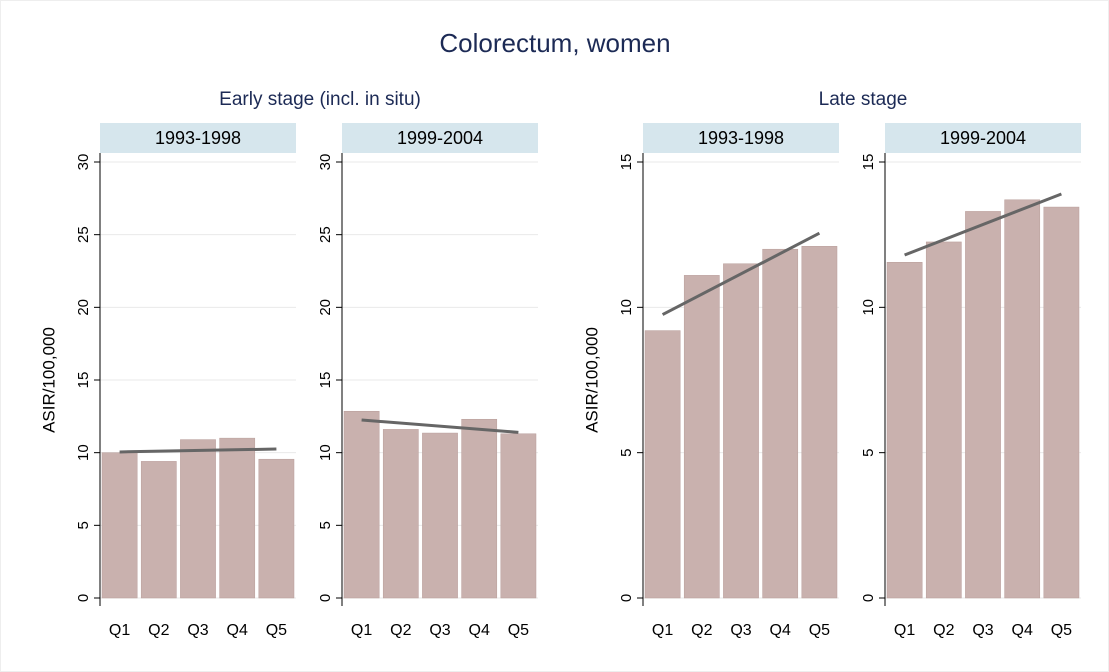 The width and height of the screenshot is (1109, 672). What do you see at coordinates (554, 43) in the screenshot?
I see `figure-title: Colorectum, women` at bounding box center [554, 43].